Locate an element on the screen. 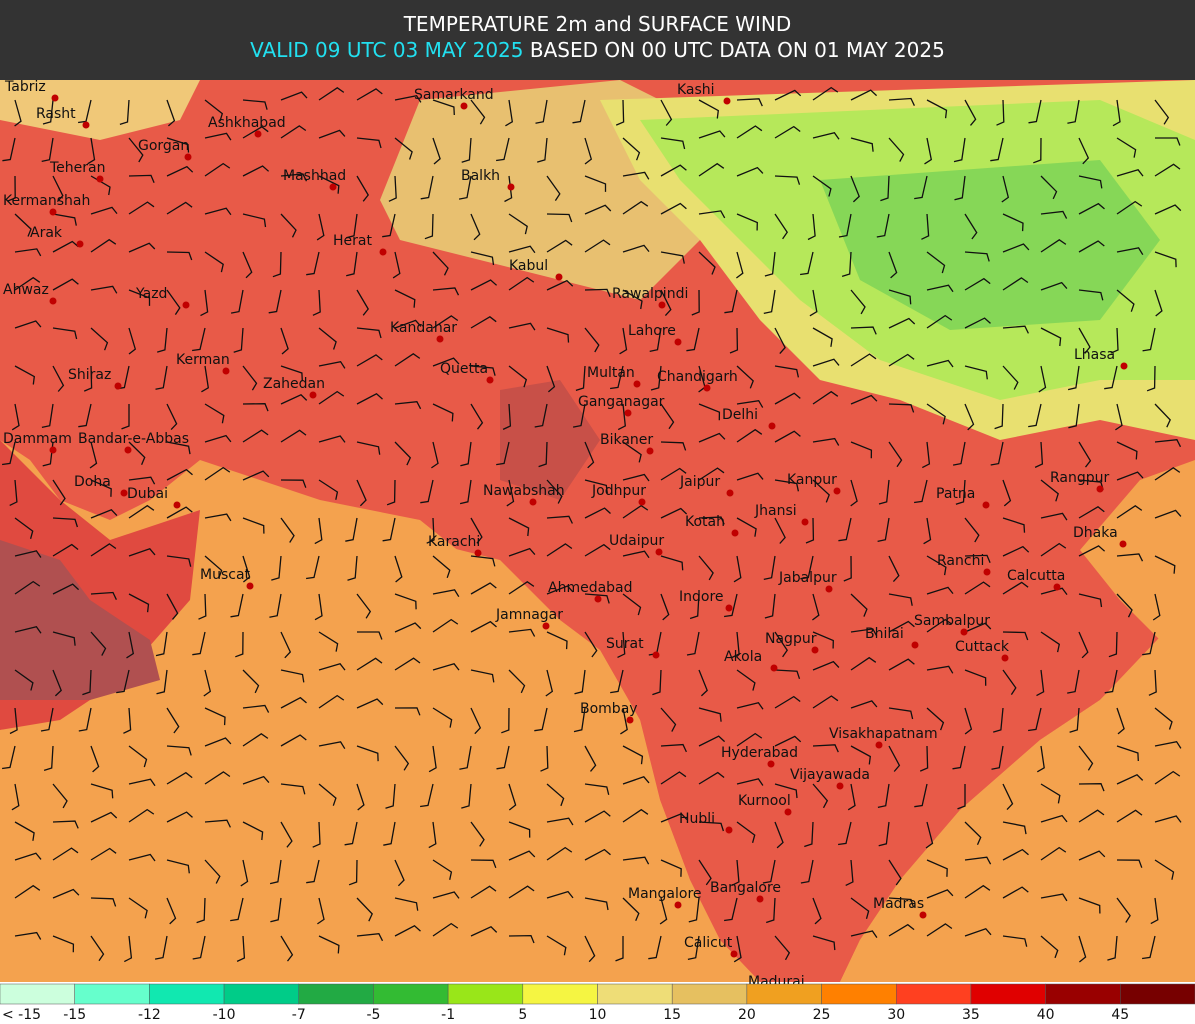 This screenshot has width=1195, height=1024. city-label: Calicut is located at coordinates (708, 943).